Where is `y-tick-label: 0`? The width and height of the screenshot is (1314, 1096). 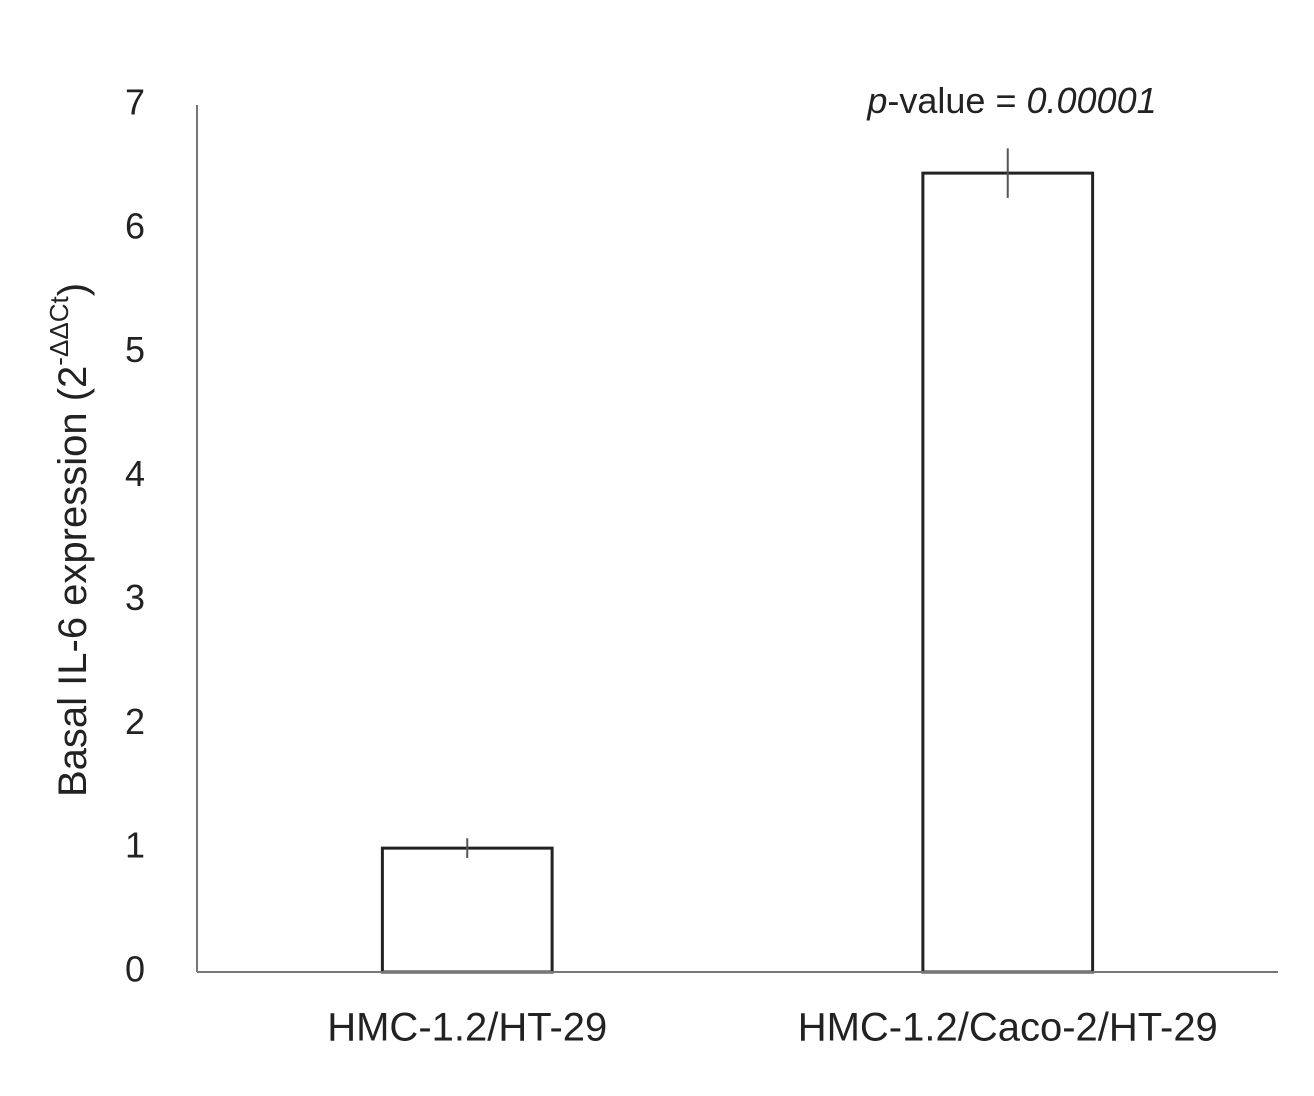
y-tick-label: 0 is located at coordinates (135, 969).